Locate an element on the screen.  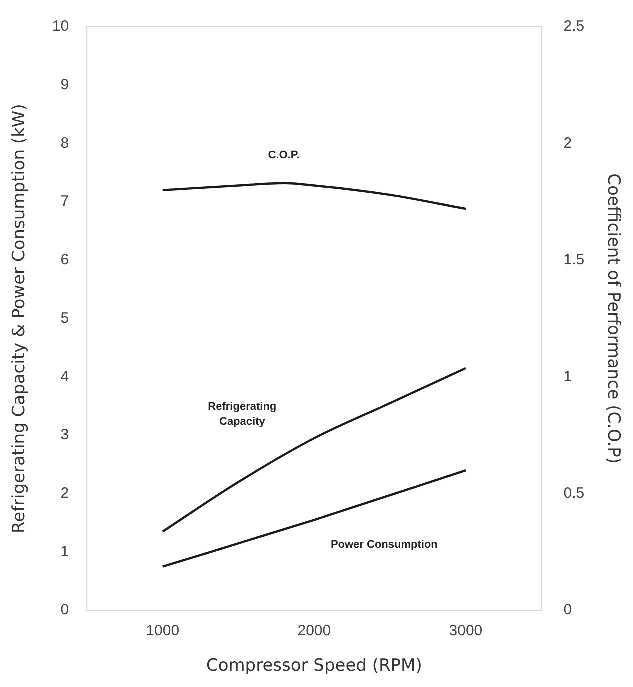
text: C.O.P. is located at coordinates (284, 155).